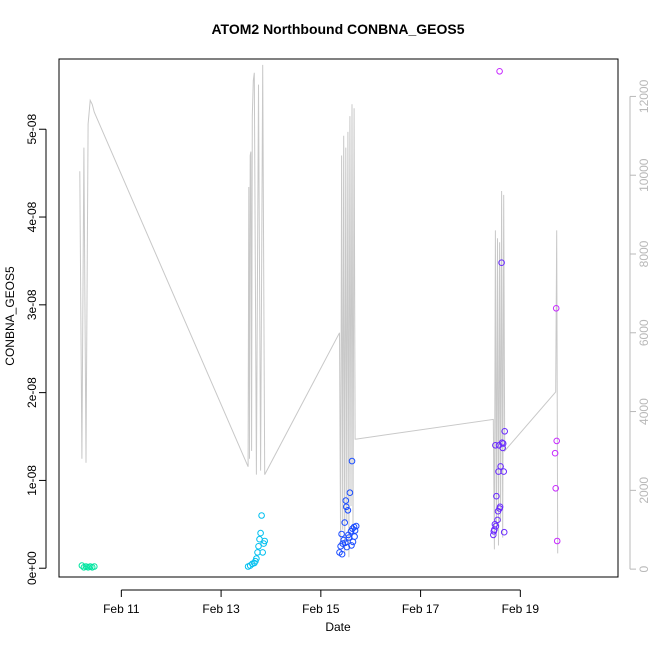 The width and height of the screenshot is (650, 650). What do you see at coordinates (121, 609) in the screenshot?
I see `x-tick-label: Feb 11` at bounding box center [121, 609].